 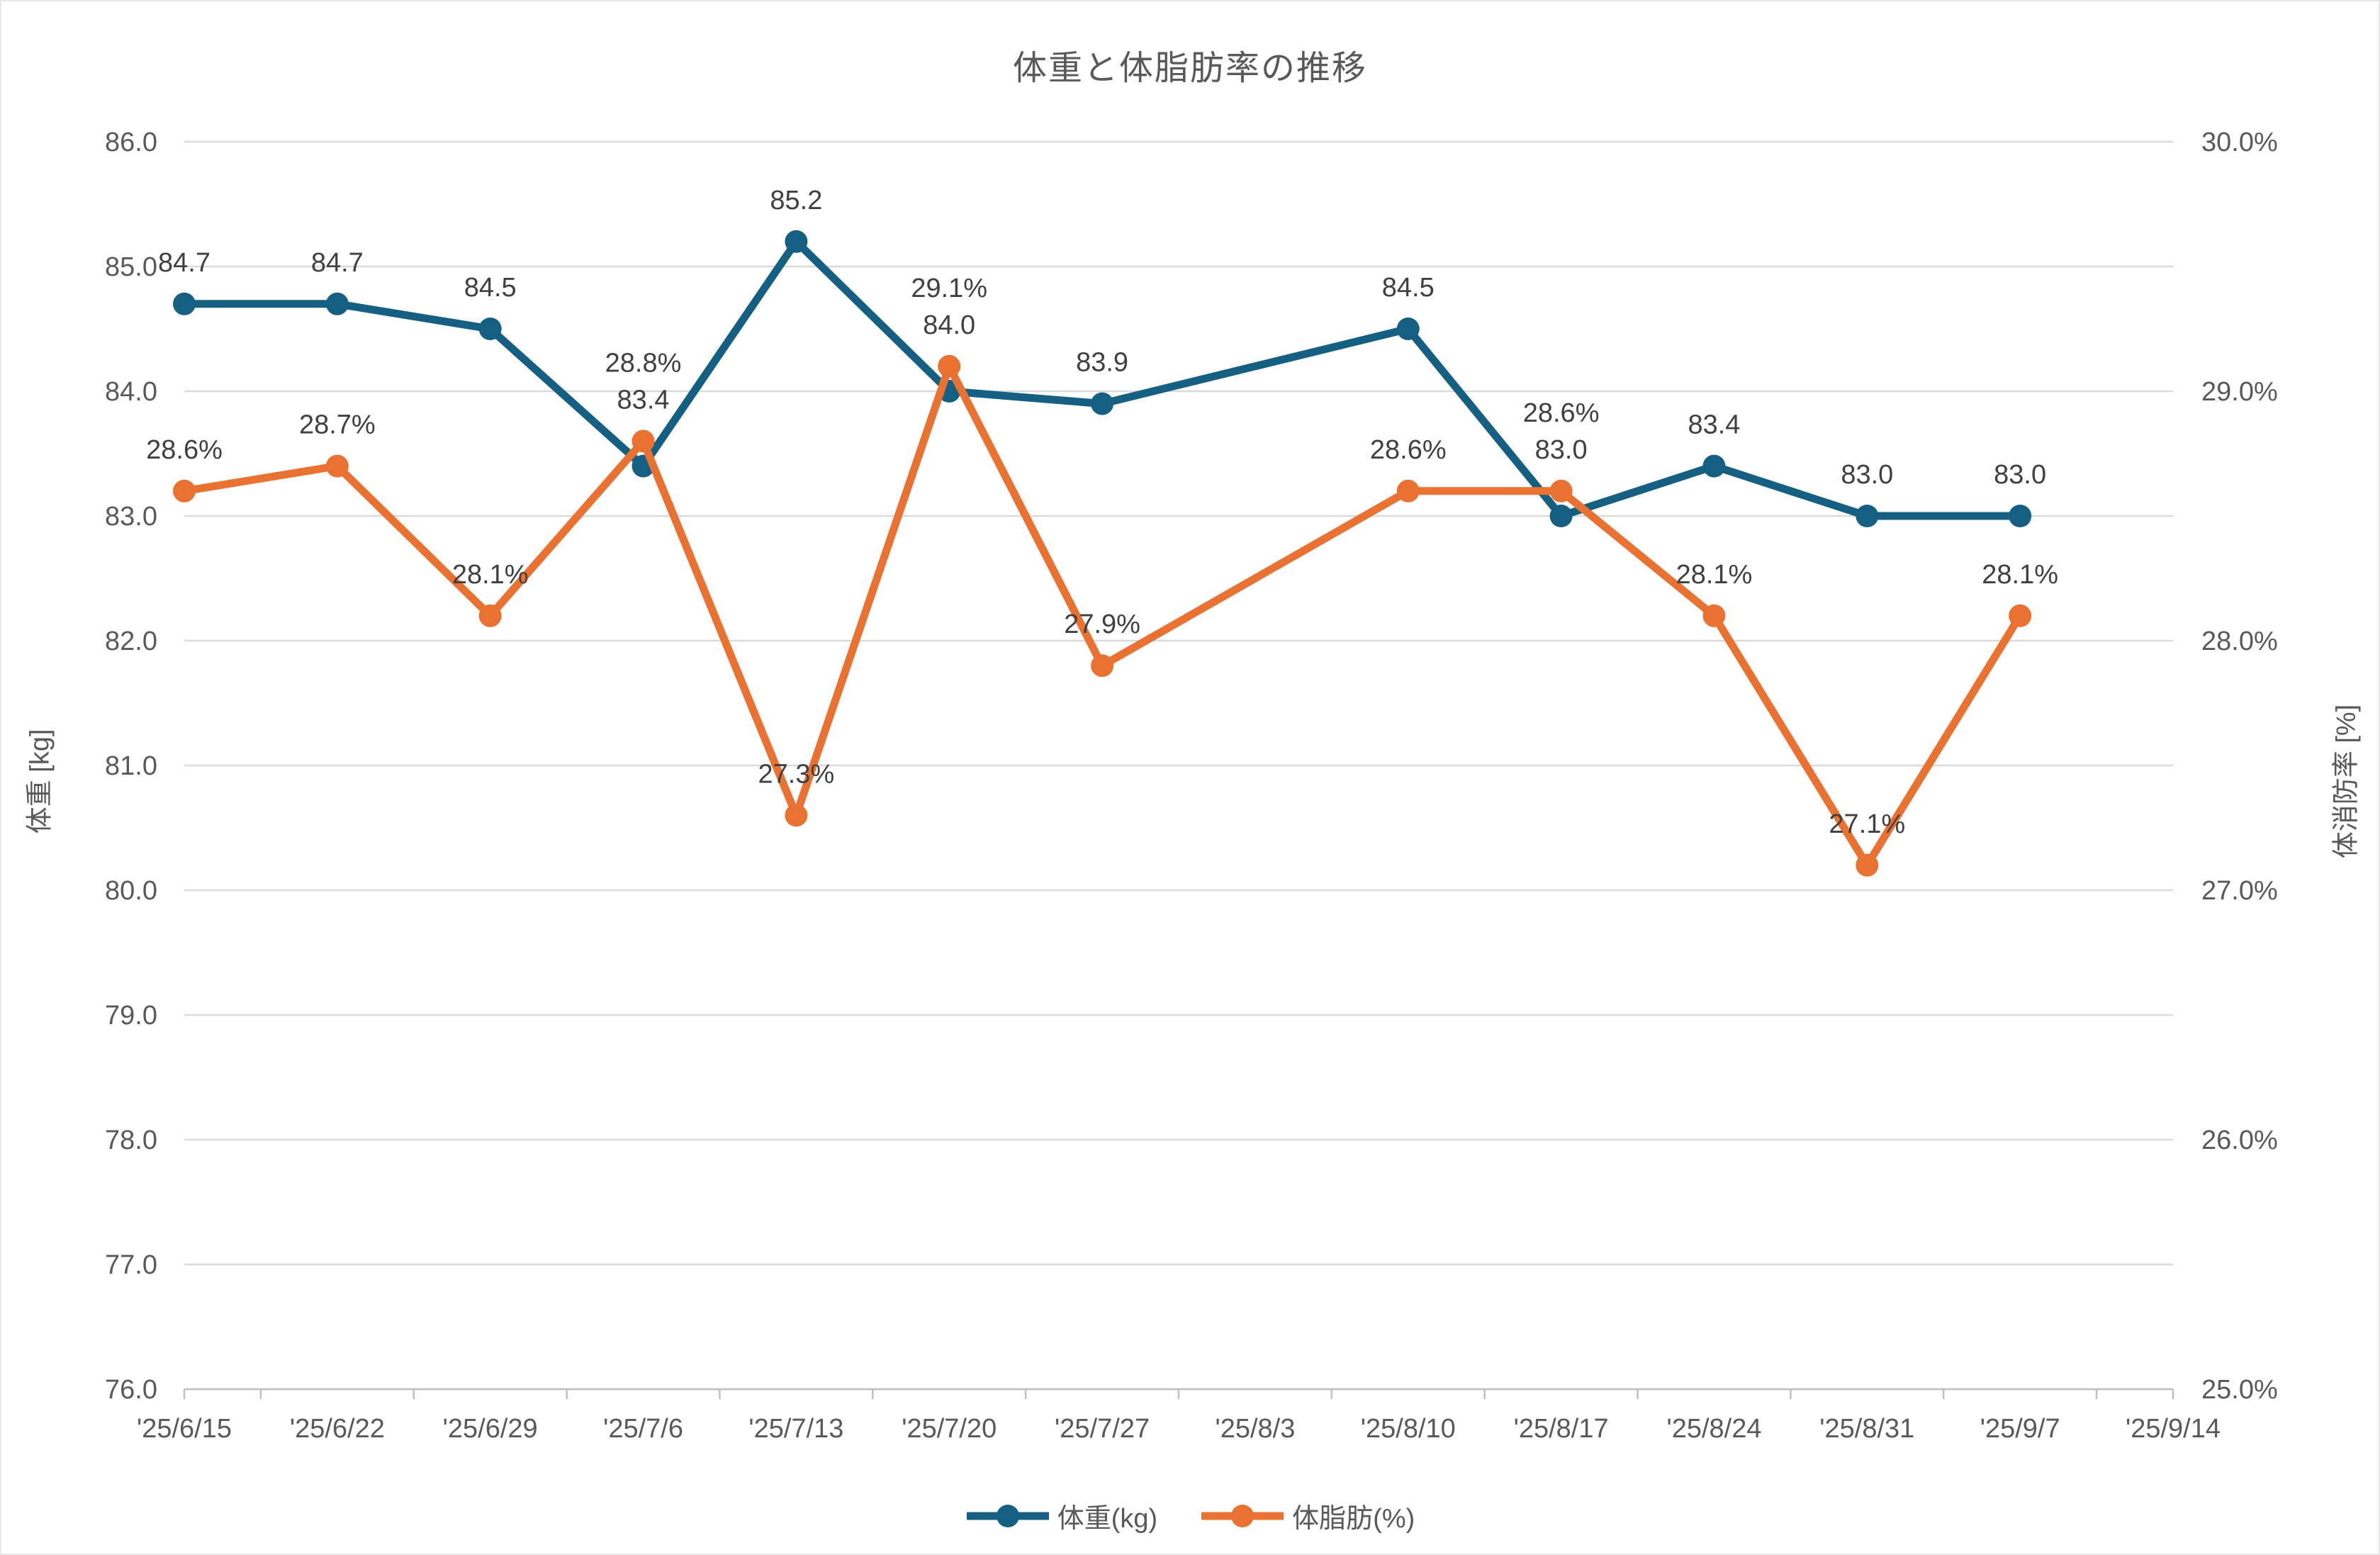 What do you see at coordinates (1714, 1429) in the screenshot?
I see `x-axis-tick-label: '25/8/24` at bounding box center [1714, 1429].